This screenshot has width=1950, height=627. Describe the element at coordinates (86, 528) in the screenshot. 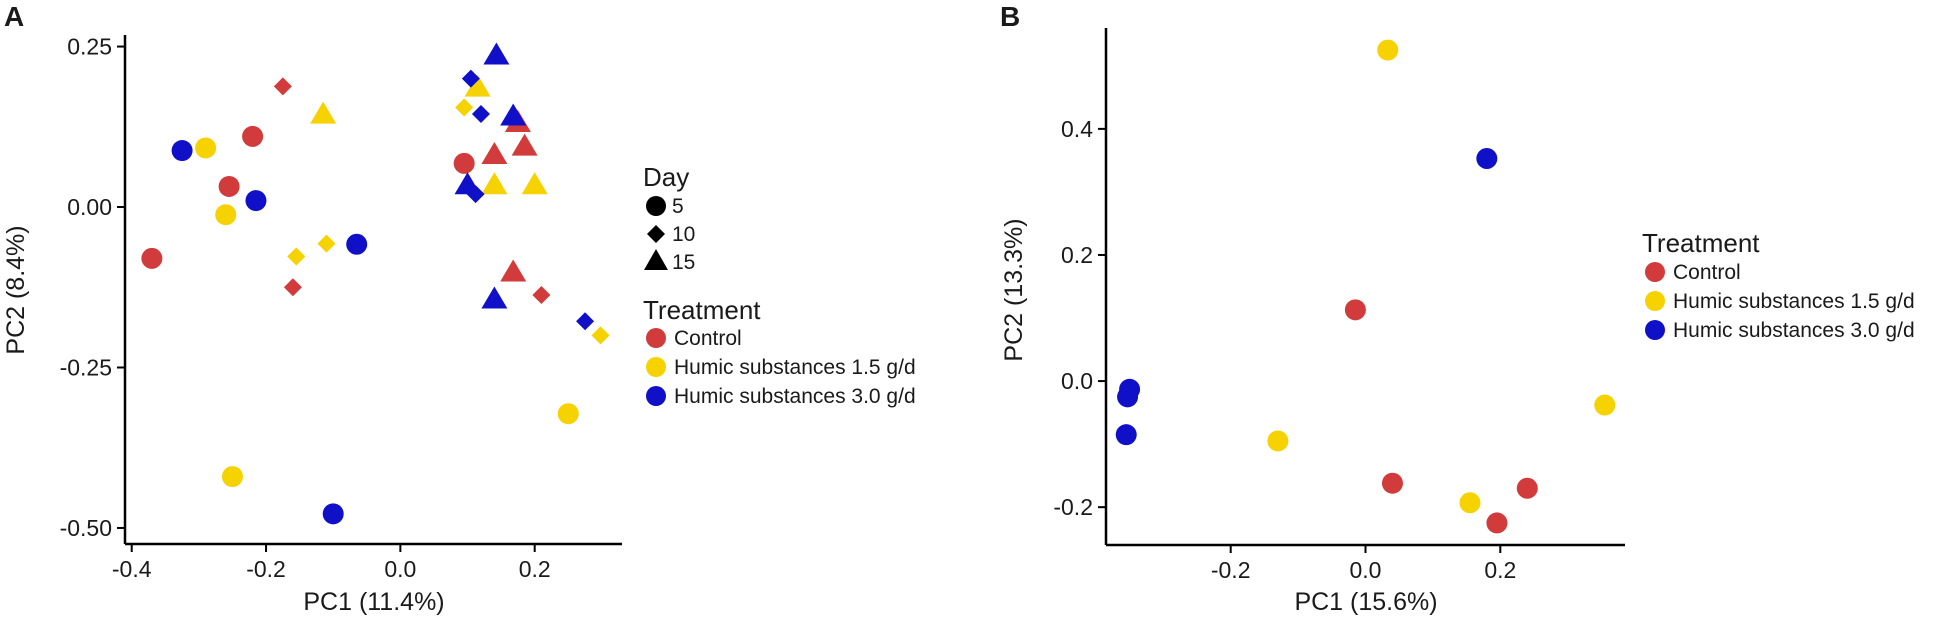

I see `panel-a-y-tick-label: -0.50` at that location.